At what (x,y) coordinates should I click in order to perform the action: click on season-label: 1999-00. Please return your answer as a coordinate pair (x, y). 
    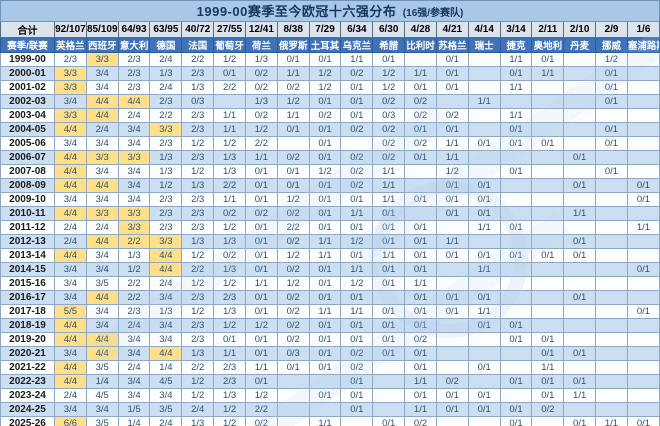
    Looking at the image, I should click on (27, 59).